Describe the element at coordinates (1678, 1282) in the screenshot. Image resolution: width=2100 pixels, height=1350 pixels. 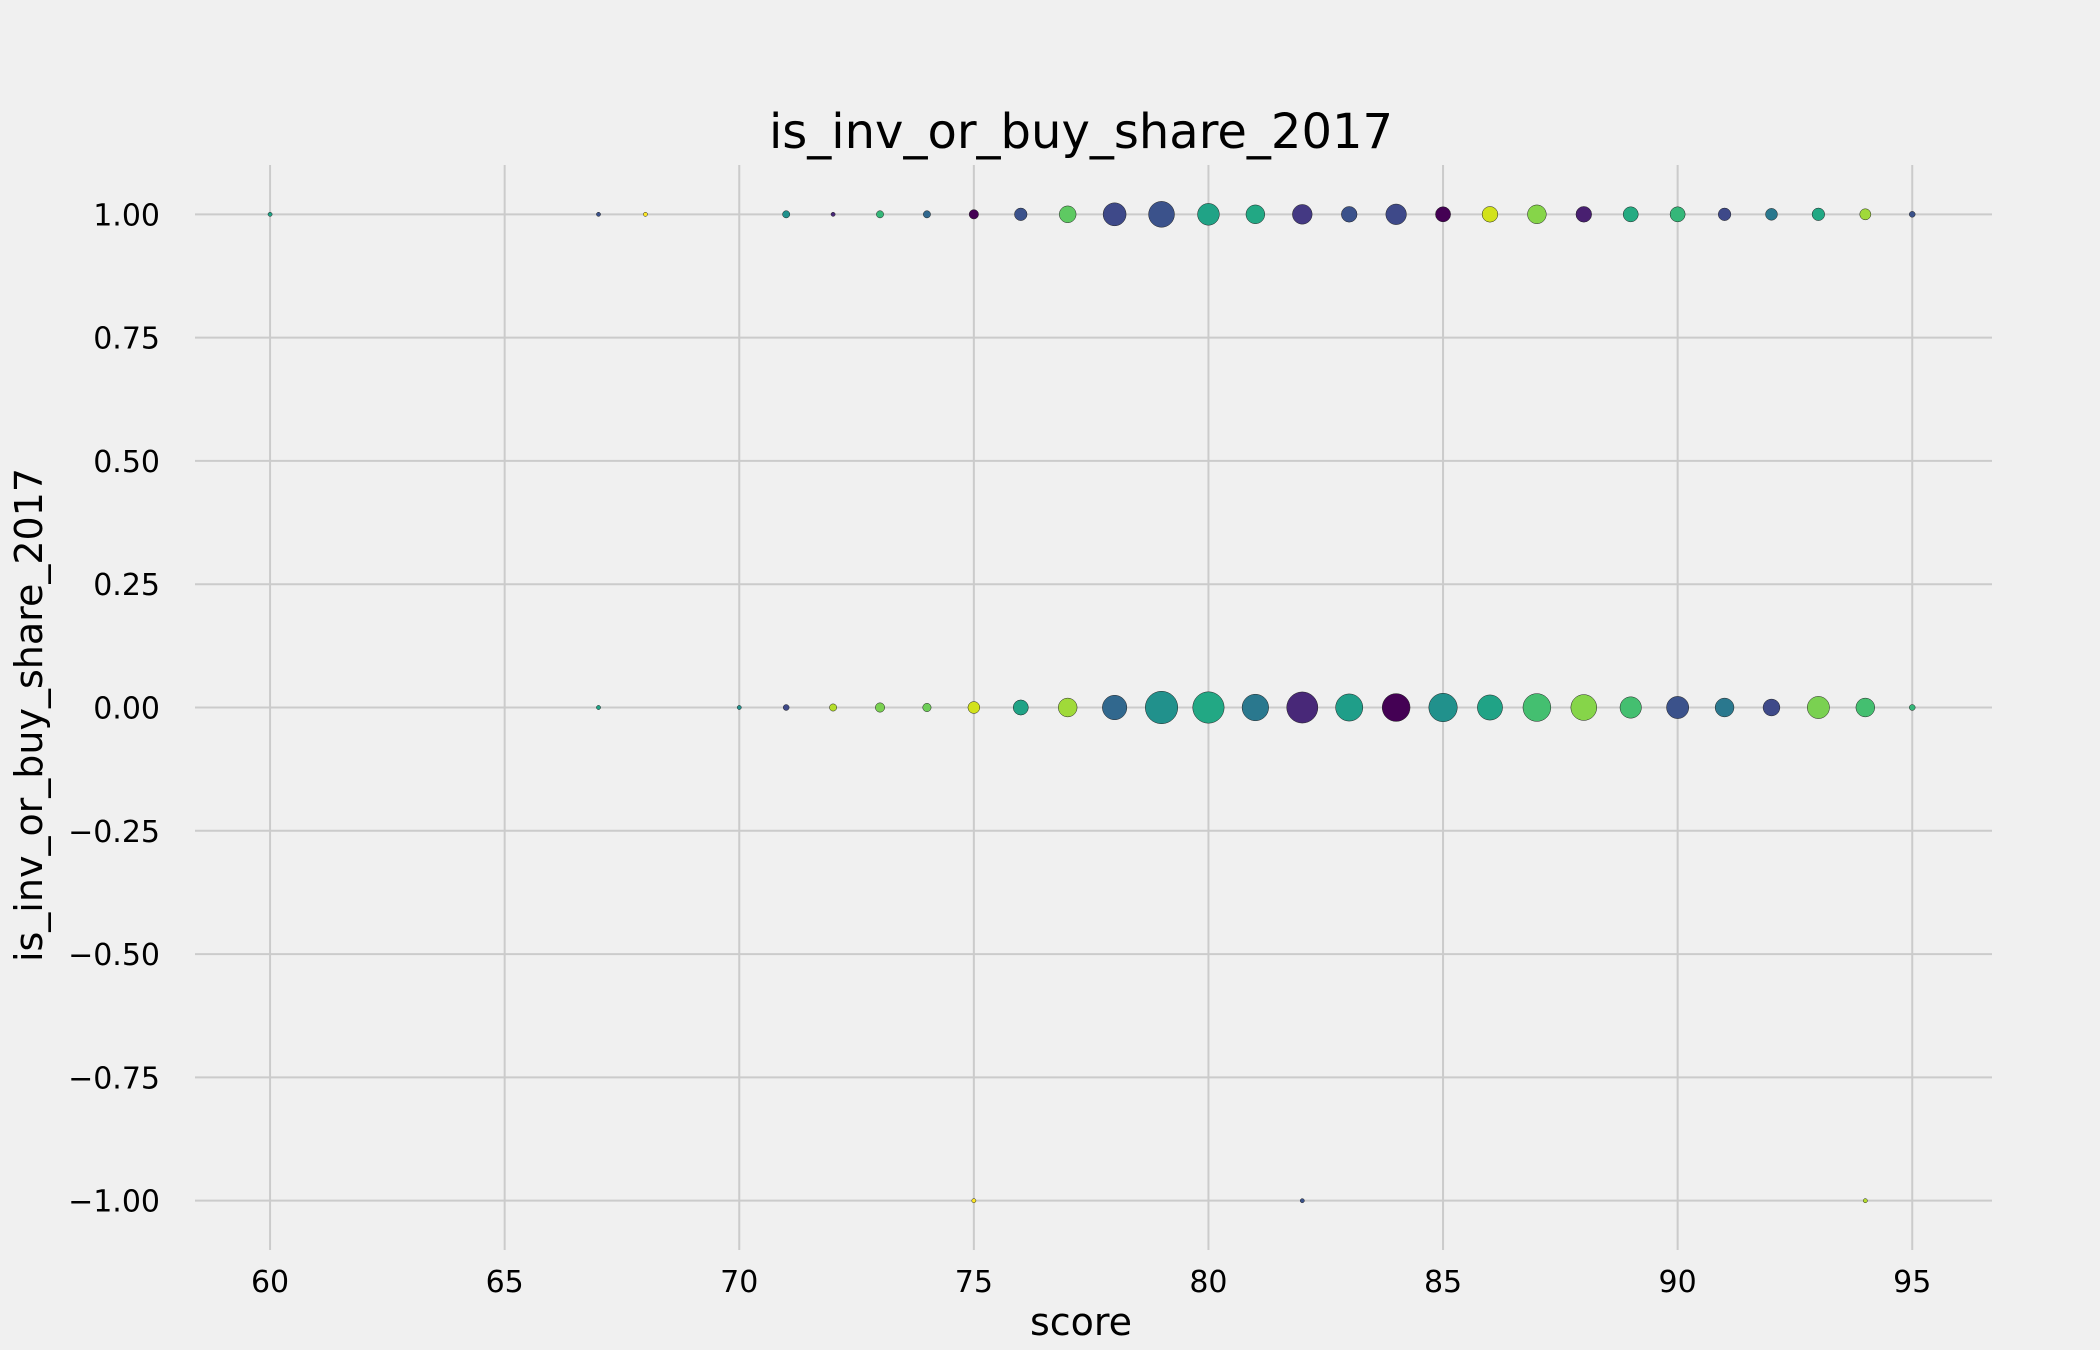
I see `x-tick-label: 90` at that location.